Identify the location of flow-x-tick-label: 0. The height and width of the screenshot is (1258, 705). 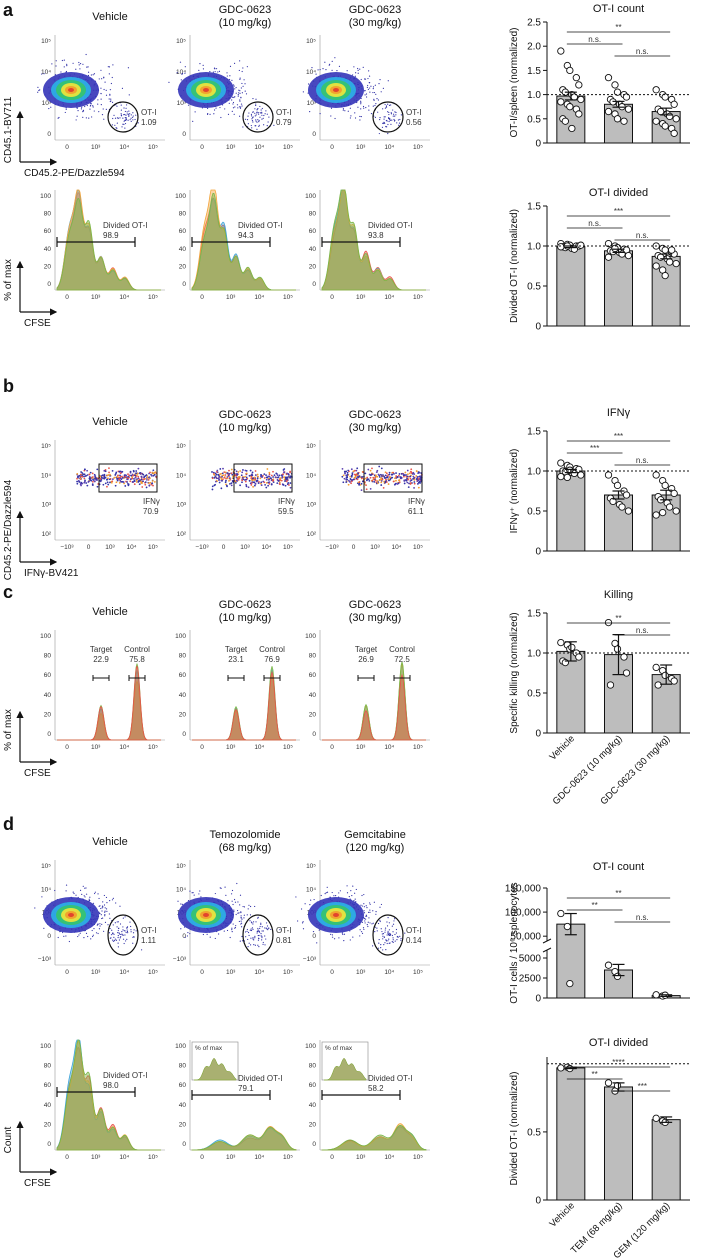
(332, 147).